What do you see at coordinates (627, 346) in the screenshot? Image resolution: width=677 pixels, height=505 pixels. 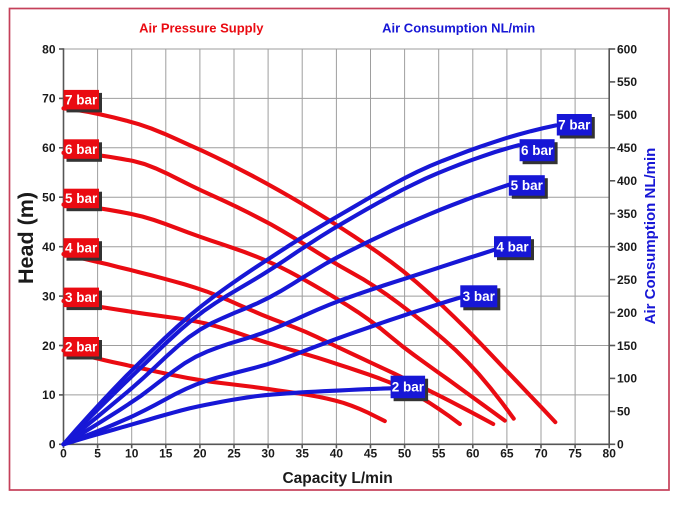 I see `svg-text: 150` at bounding box center [627, 346].